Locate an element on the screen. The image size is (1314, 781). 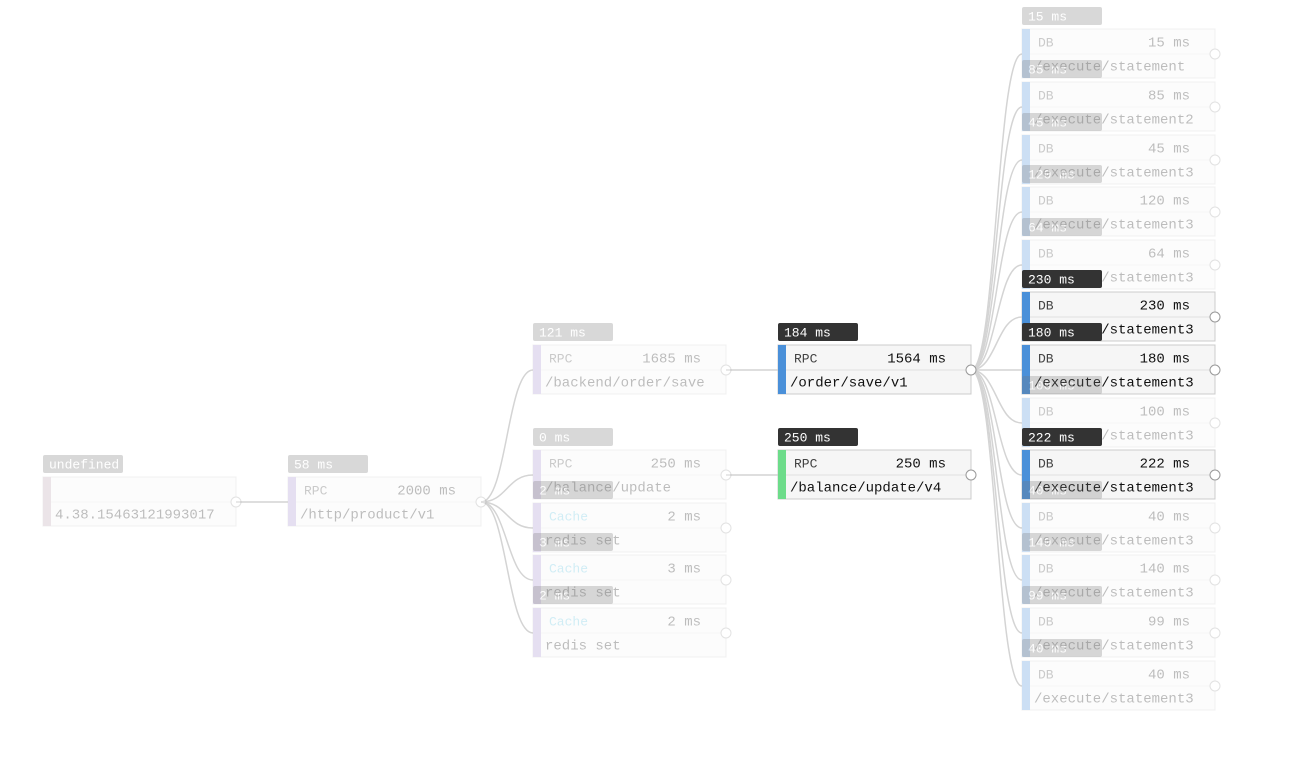
badge-text: 40 ms is located at coordinates (1047, 648).